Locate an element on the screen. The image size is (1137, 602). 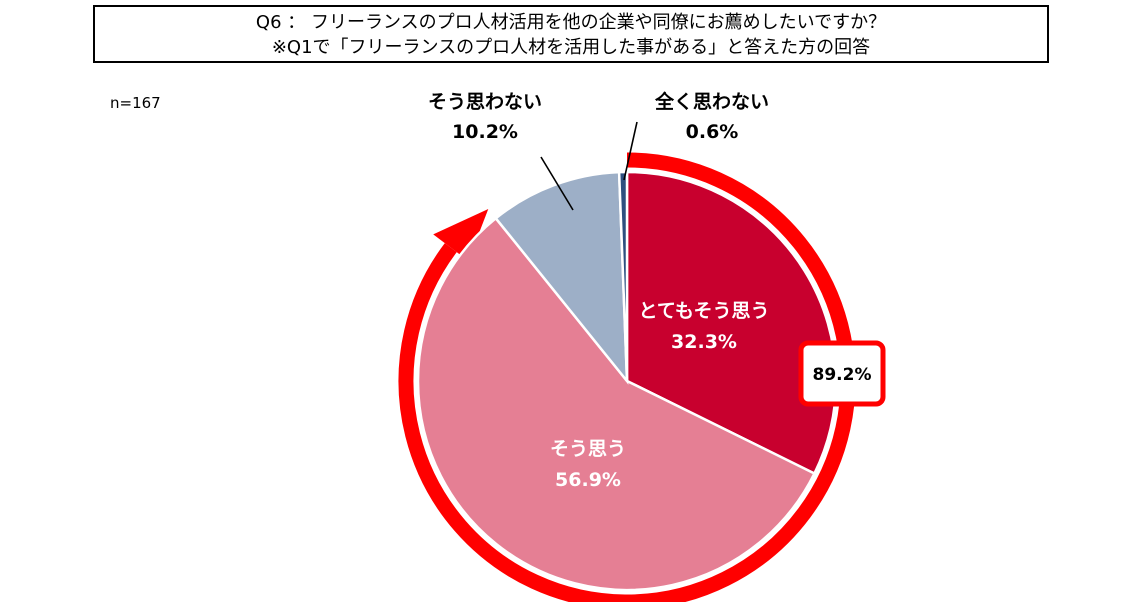
highlight-arrow is located at coordinates (461, 234).